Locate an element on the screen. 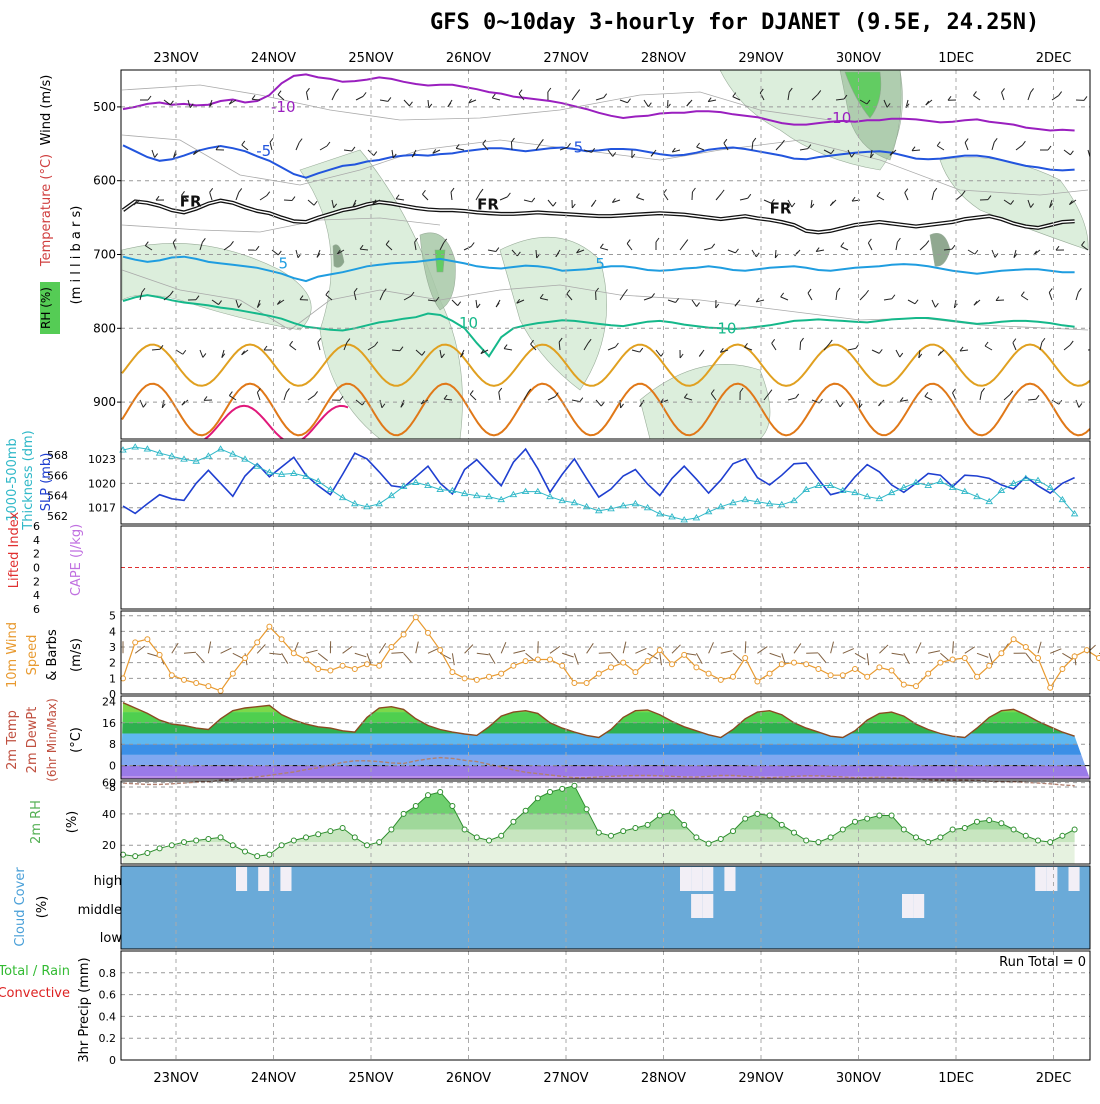  isotherm-label: 10 is located at coordinates (726, 328).